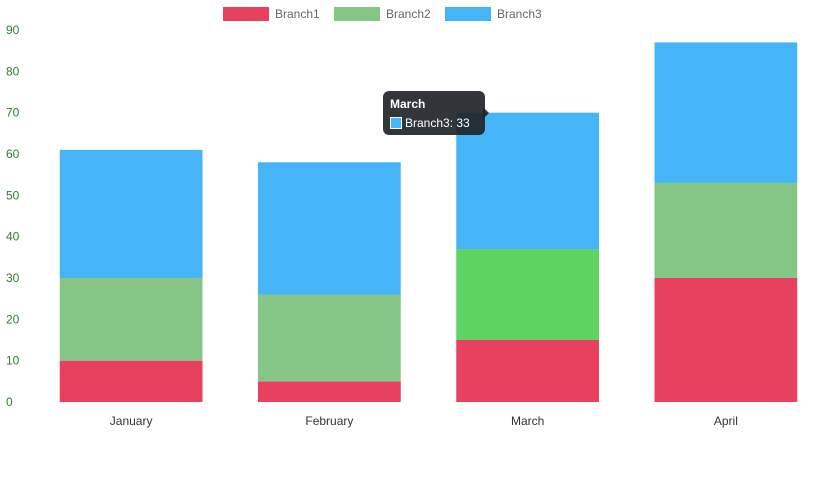 The image size is (825, 487). I want to click on tooltip-caret, so click(486, 113).